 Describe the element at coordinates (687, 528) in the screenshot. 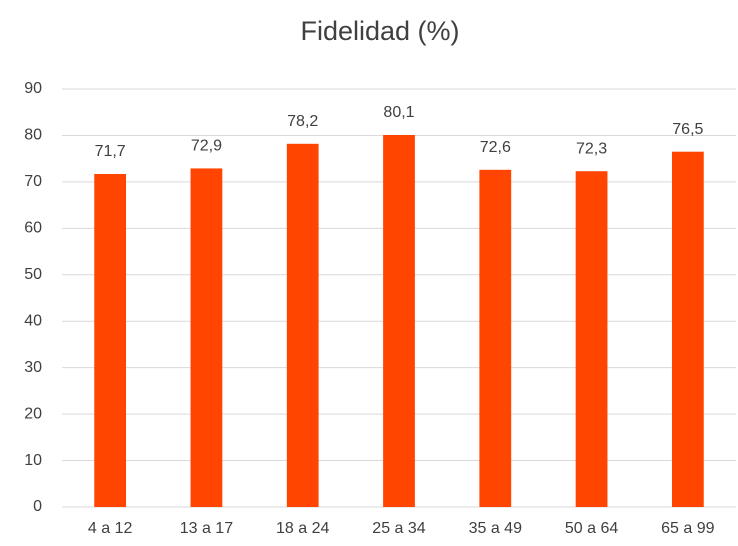

I see `x-tick-label: 65 a 99` at that location.